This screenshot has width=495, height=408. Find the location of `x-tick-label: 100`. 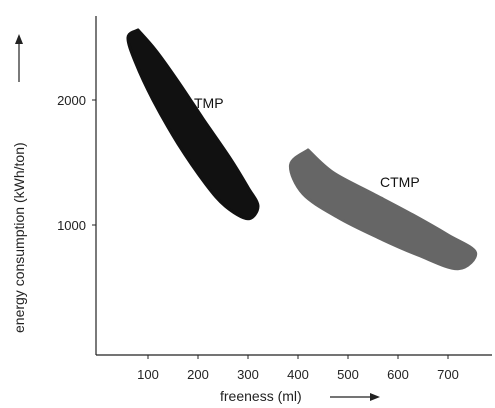

x-tick-label: 100 is located at coordinates (148, 374).